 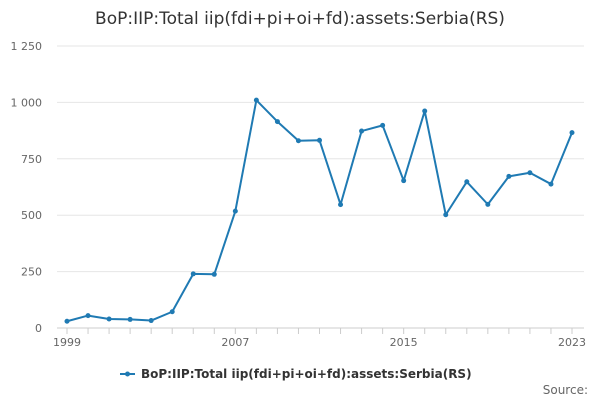 What do you see at coordinates (27, 46) in the screenshot?
I see `y-tick-label: 1 250` at bounding box center [27, 46].